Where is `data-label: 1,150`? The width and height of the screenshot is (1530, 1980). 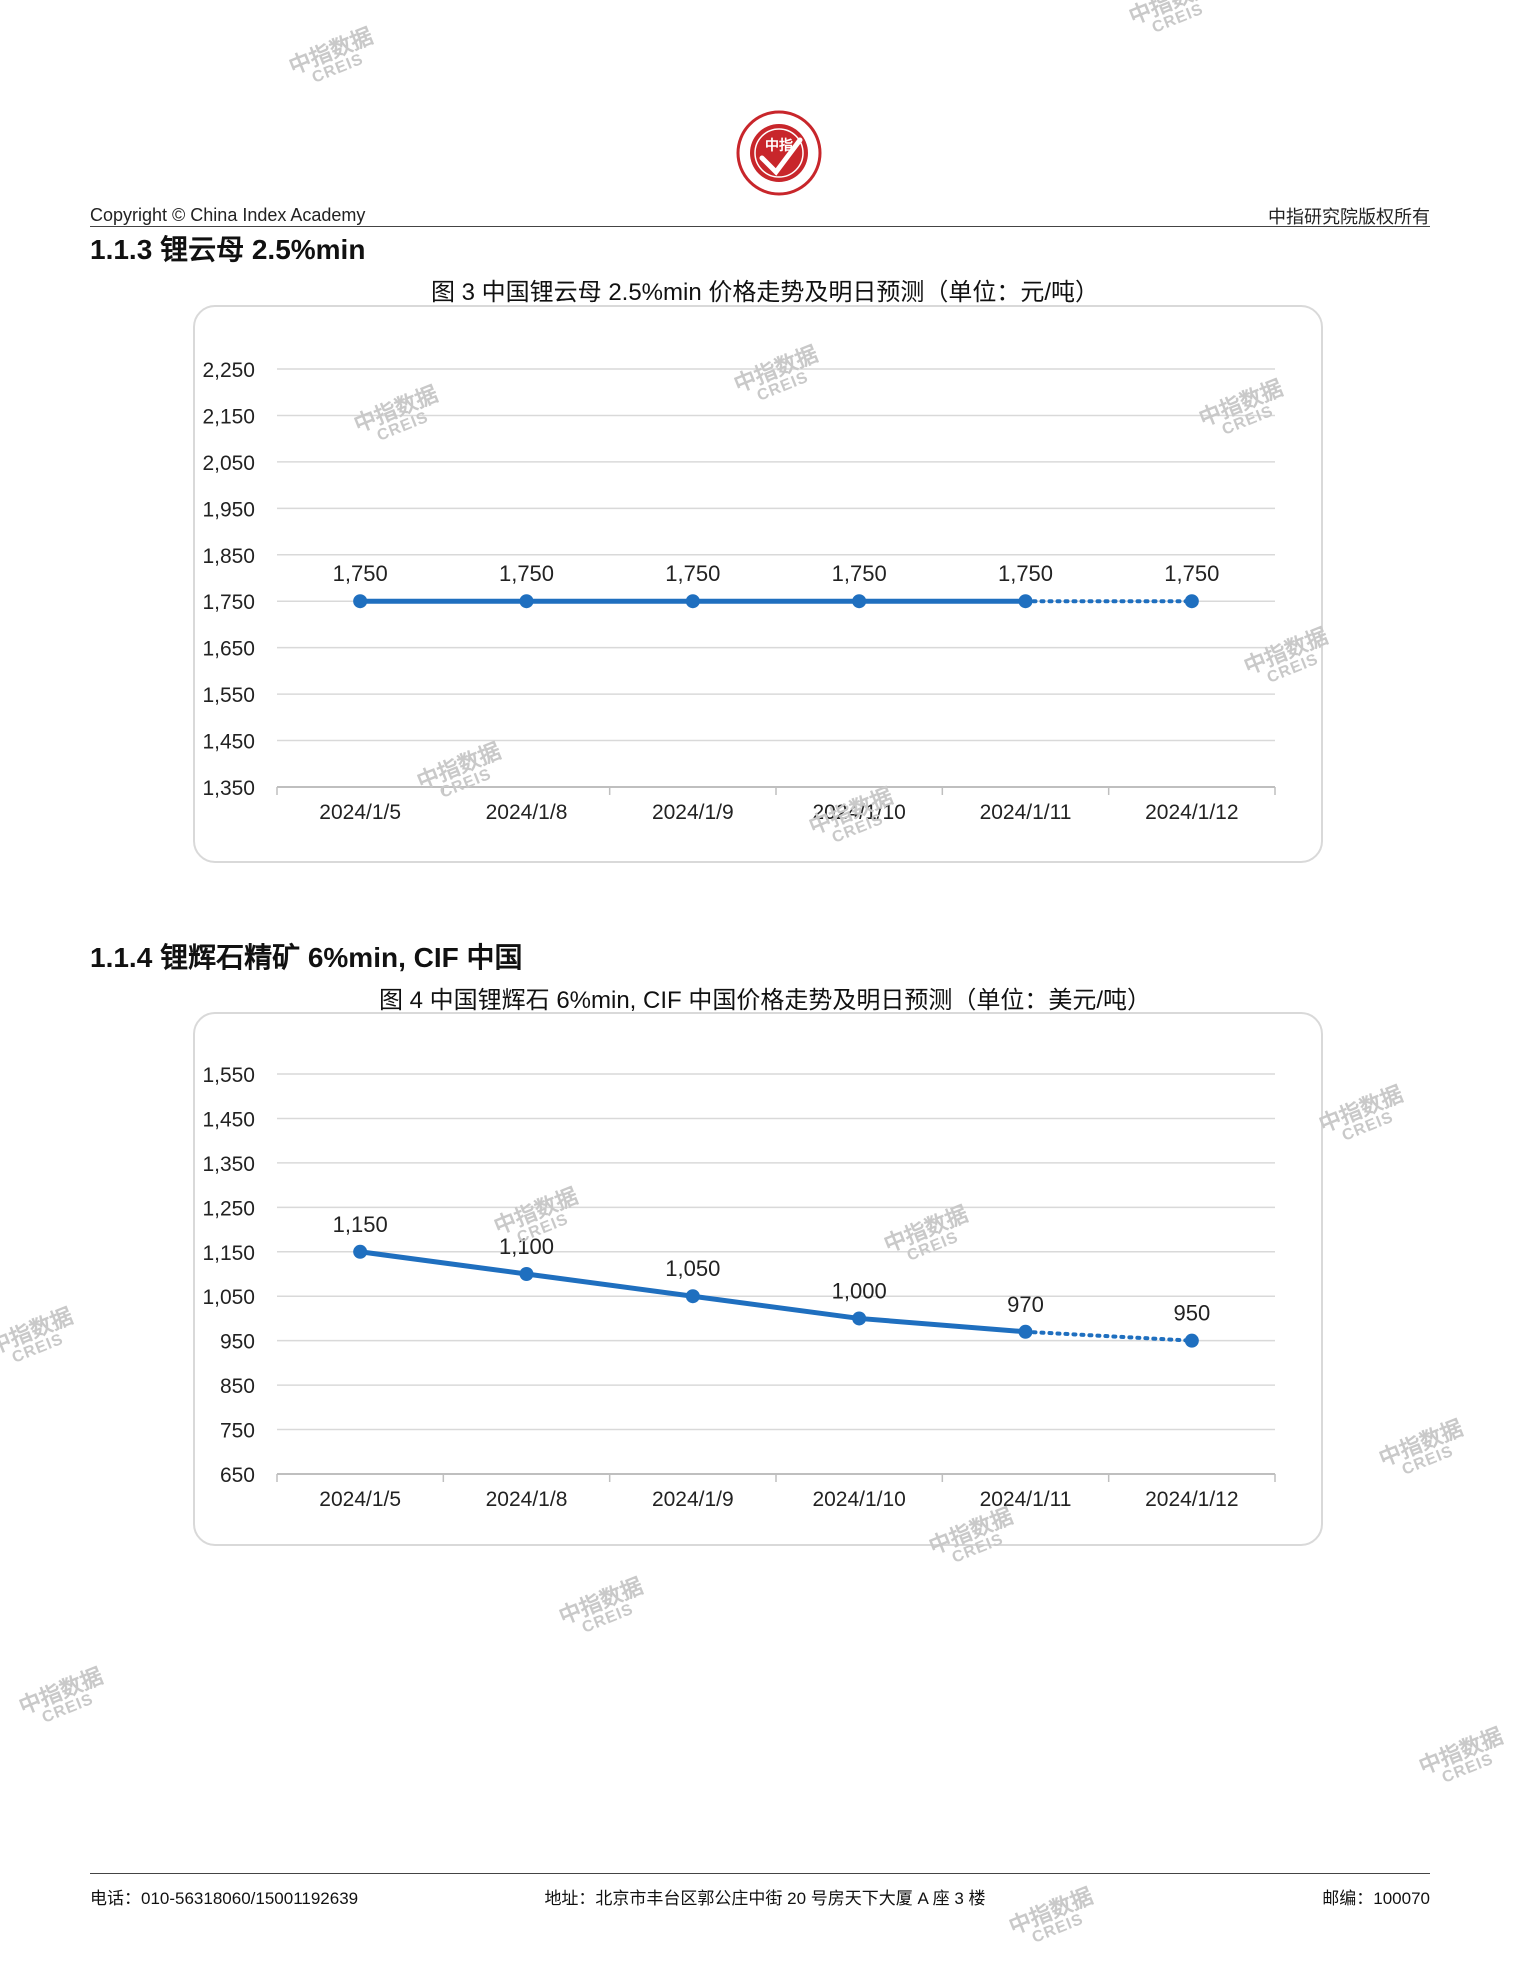
data-label: 1,150 is located at coordinates (360, 1224).